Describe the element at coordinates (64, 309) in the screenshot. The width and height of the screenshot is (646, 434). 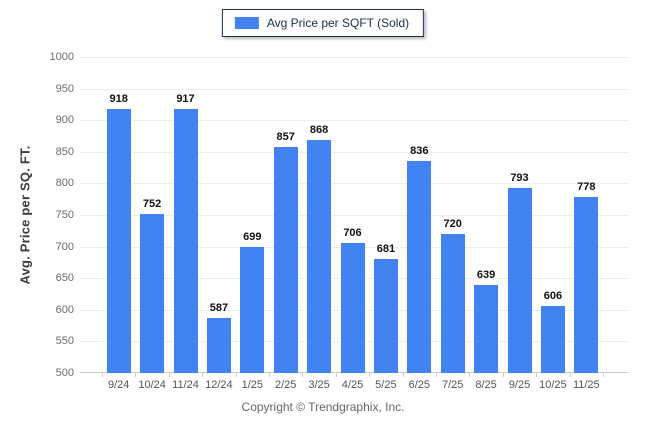
I see `y-axis-tick-label: 600` at that location.